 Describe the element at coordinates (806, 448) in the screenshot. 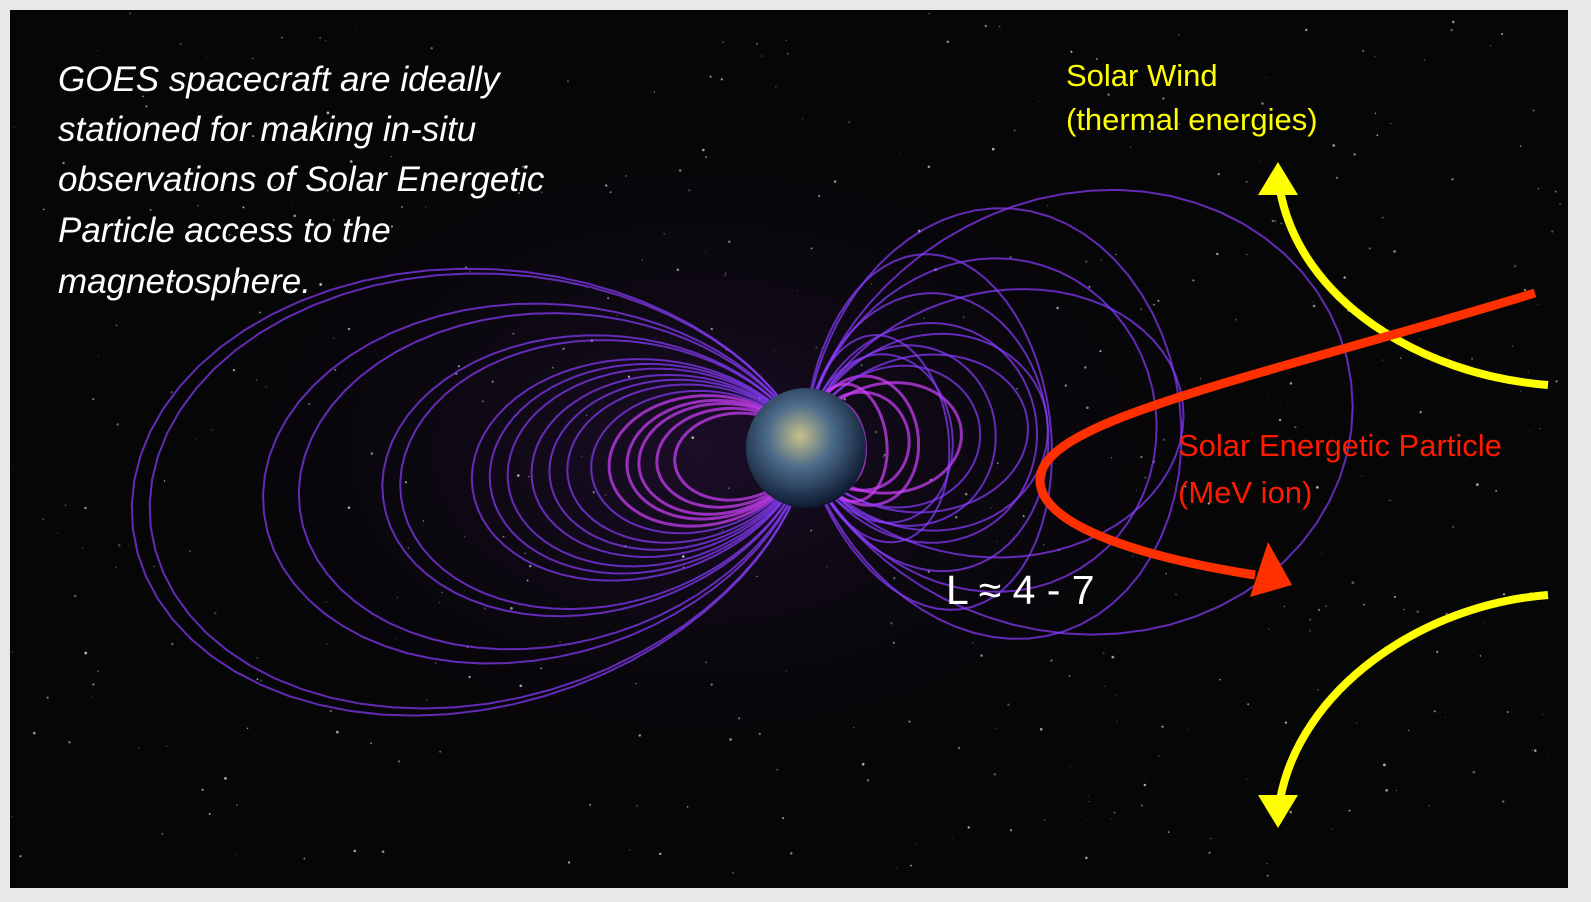

I see `earth` at that location.